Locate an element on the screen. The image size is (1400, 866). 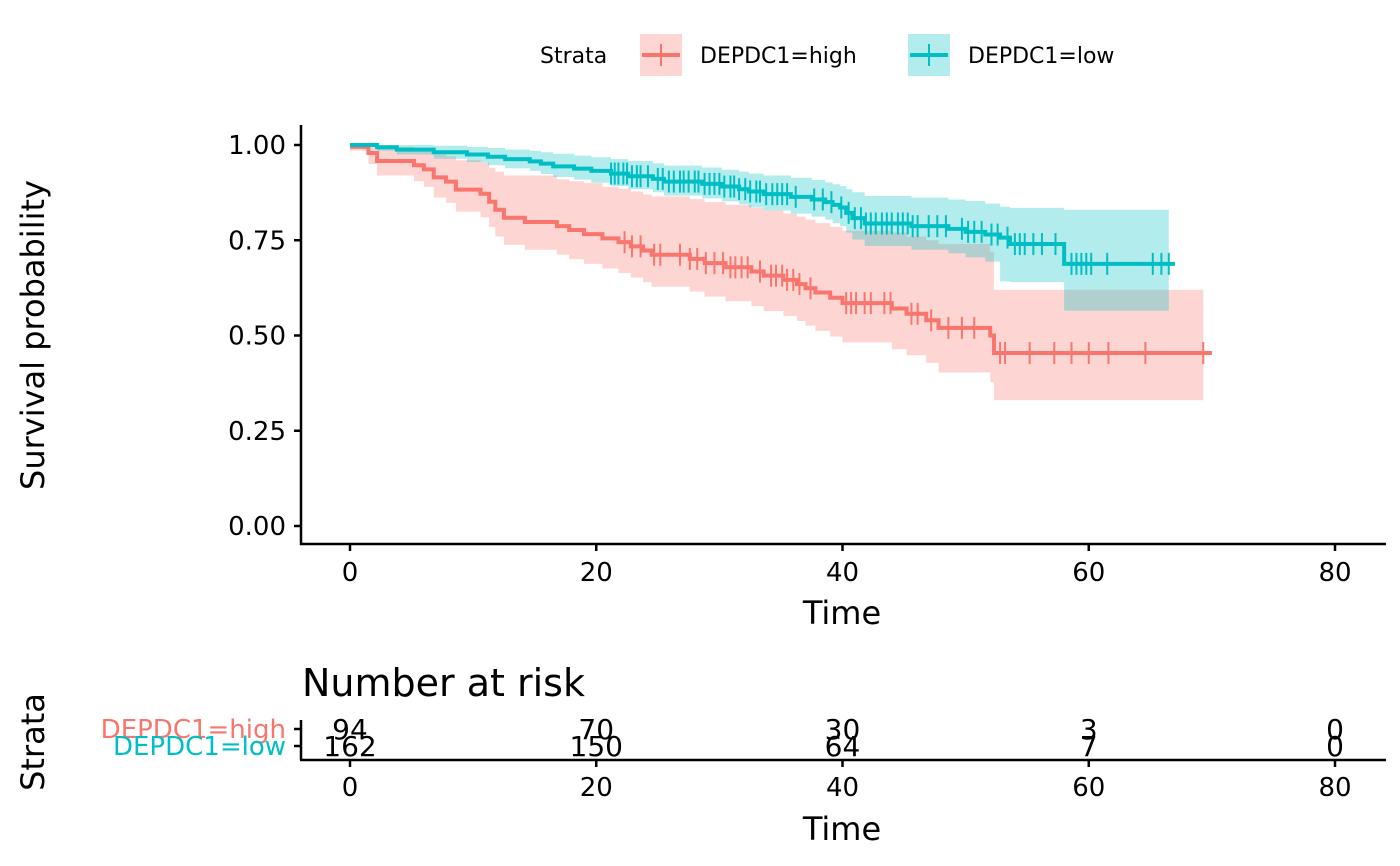
y-axis-ticks: 0.00 0.25 0.50 0.75 1.00 is located at coordinates (264, 336).